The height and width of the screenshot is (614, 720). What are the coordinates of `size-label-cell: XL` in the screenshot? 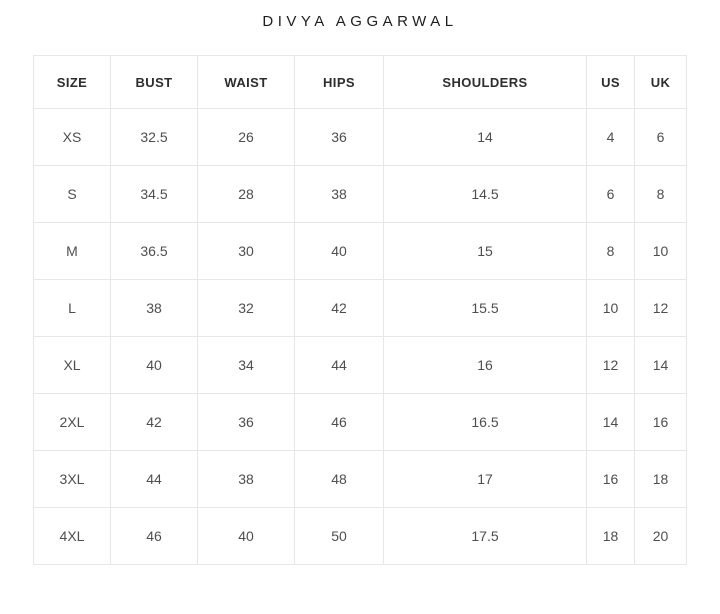 It's located at (72, 365).